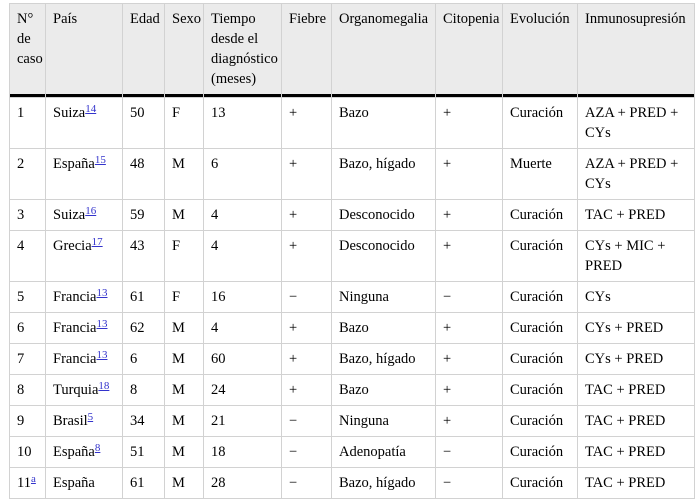 This screenshot has width=696, height=499. What do you see at coordinates (352, 328) in the screenshot?
I see `table-row: 6 Francia13 62 M 4 + Bazo + Curación CYs + PRED` at bounding box center [352, 328].